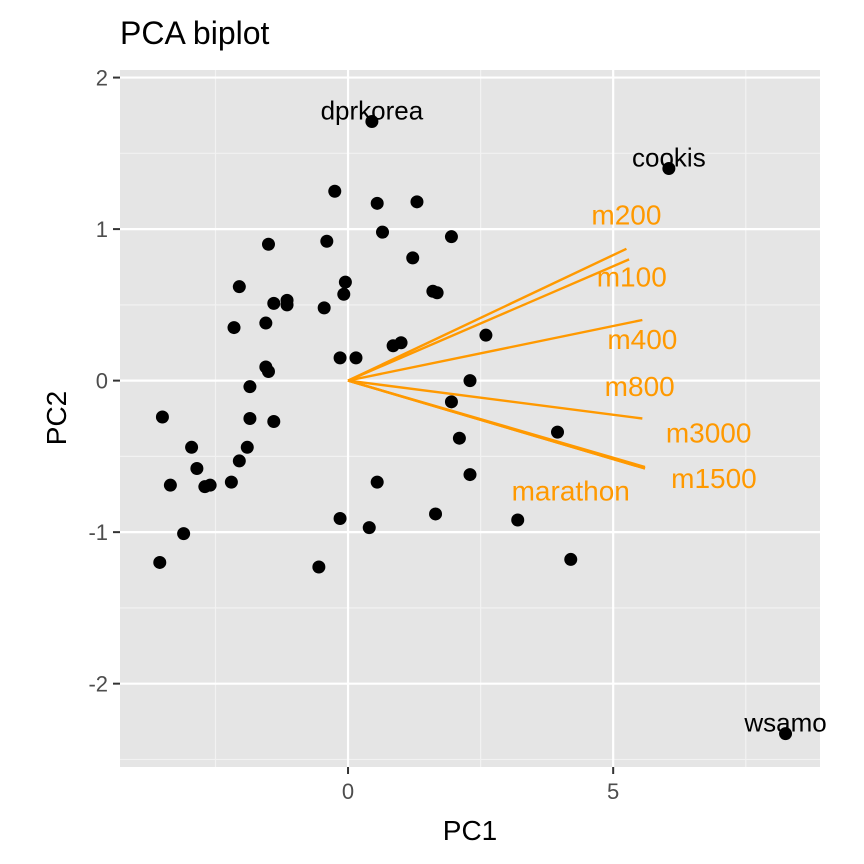 This screenshot has height=864, width=864. What do you see at coordinates (709, 433) in the screenshot?
I see `loading-label-m3000: m3000` at bounding box center [709, 433].